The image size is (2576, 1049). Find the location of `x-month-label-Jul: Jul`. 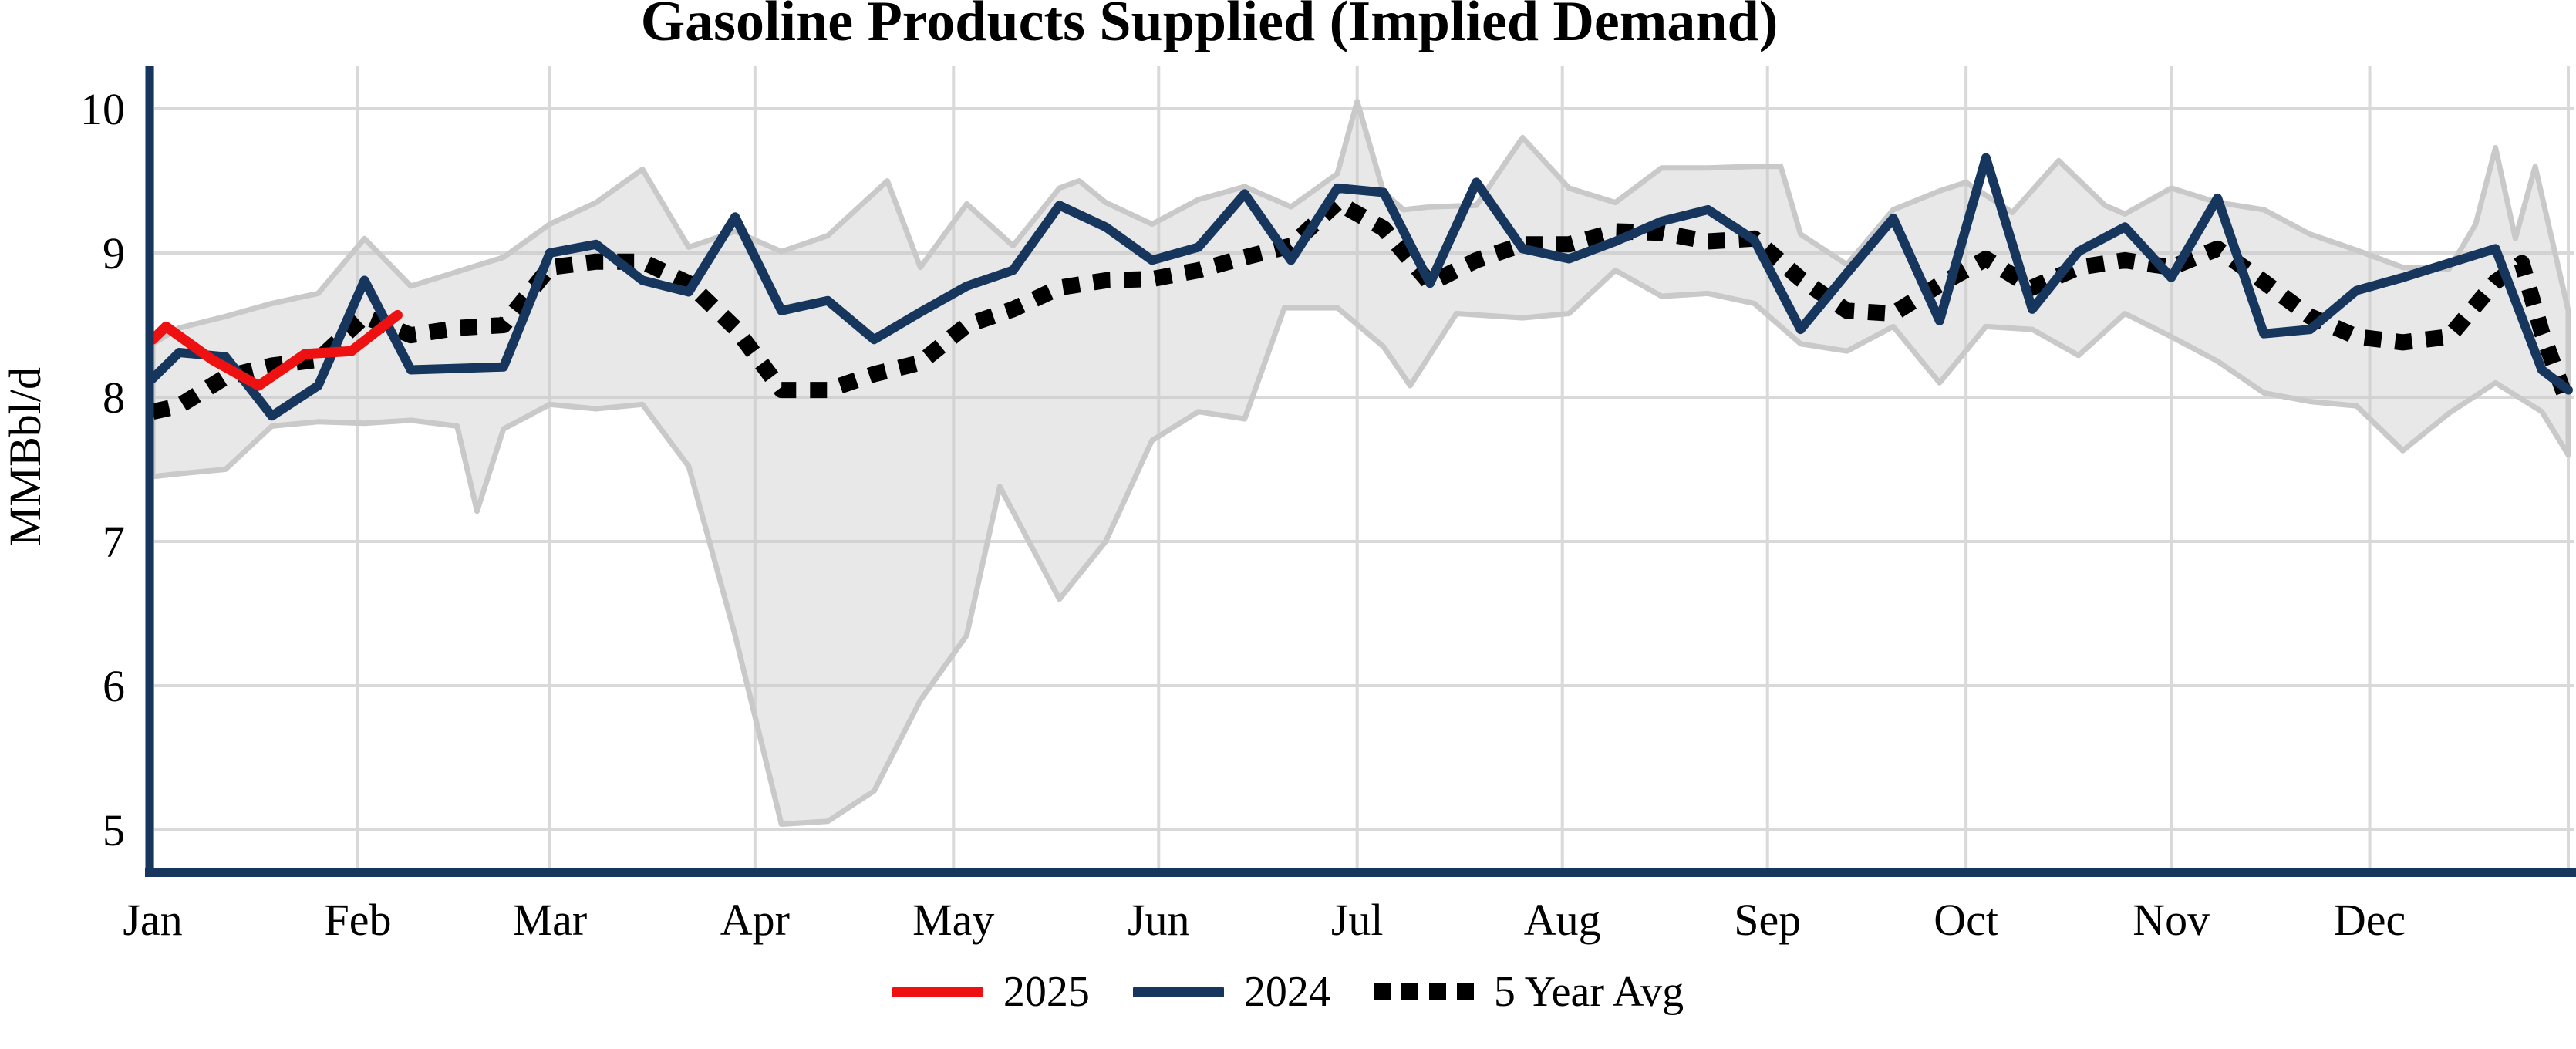

x-month-label-Jul: Jul is located at coordinates (1357, 920).